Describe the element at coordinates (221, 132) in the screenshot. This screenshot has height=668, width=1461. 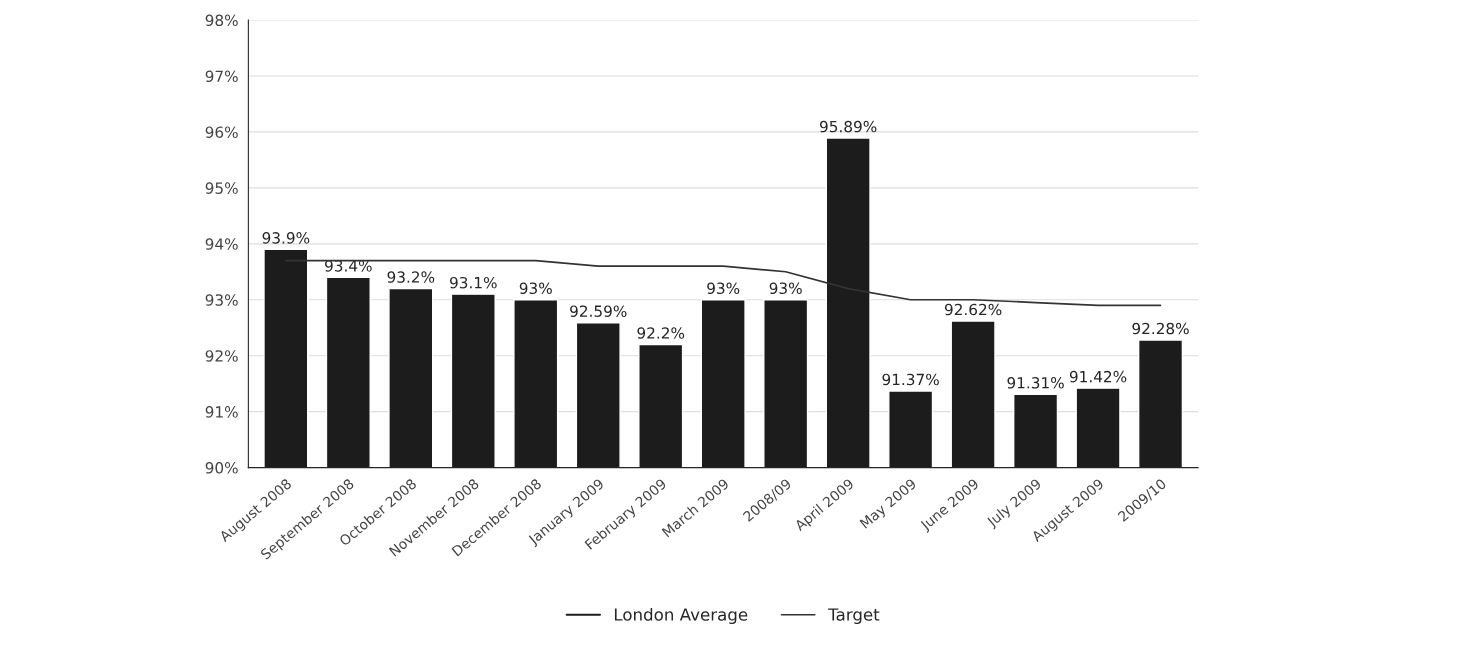
I see `y-tick-label: 96%` at that location.